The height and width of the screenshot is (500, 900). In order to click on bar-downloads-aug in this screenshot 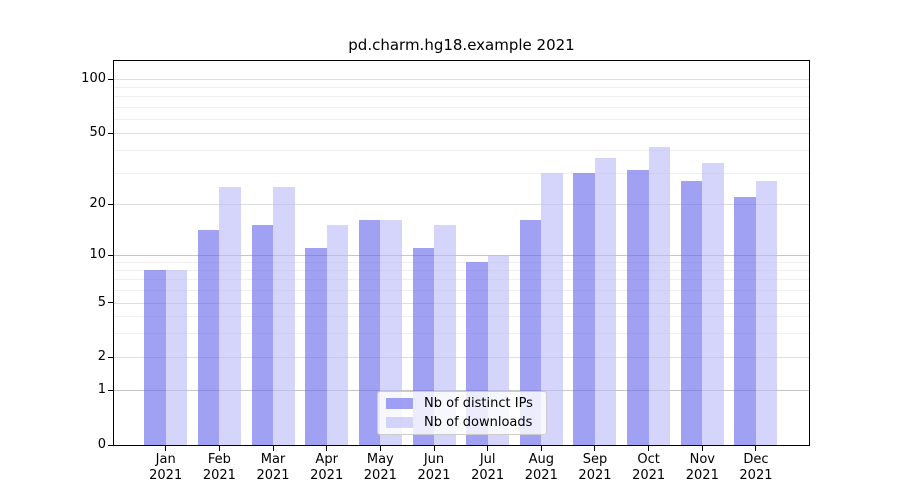, I will do `click(552, 308)`.